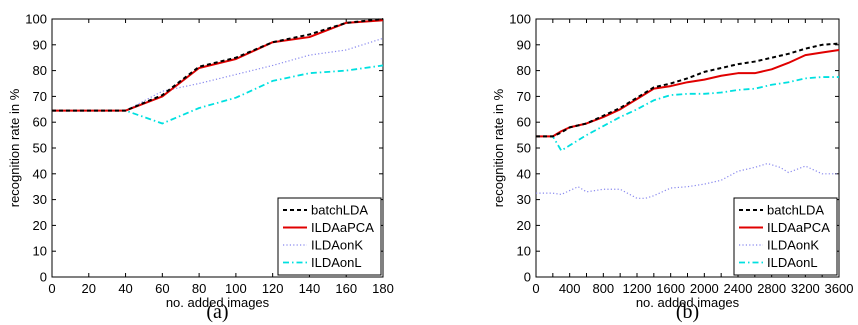 The image size is (858, 325). What do you see at coordinates (310, 288) in the screenshot?
I see `x-tick-label: 140` at bounding box center [310, 288].